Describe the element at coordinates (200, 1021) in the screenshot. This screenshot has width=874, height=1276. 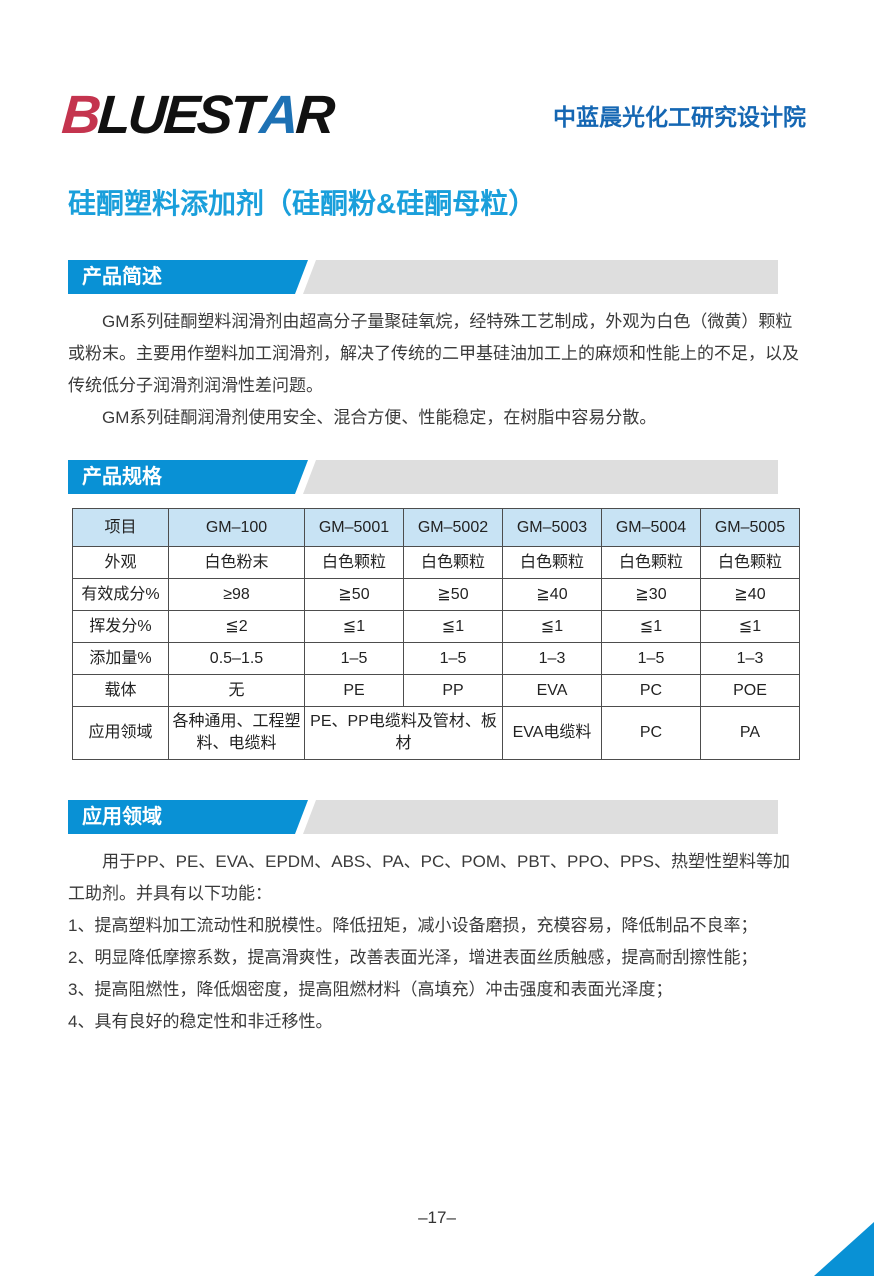
I see `application-list-item: 4、具有良好的稳定性和非迁移性。` at that location.